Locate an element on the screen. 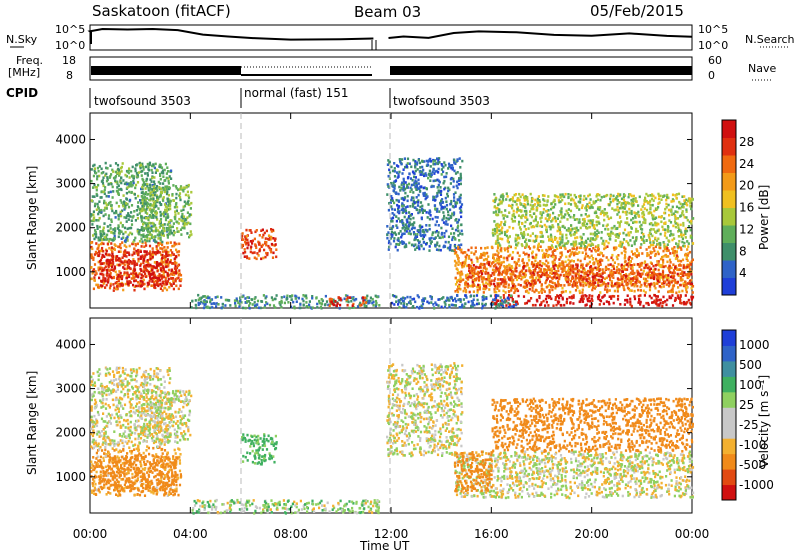 This screenshot has width=800, height=554. nsky-tick-top: 10^5 is located at coordinates (70, 29).